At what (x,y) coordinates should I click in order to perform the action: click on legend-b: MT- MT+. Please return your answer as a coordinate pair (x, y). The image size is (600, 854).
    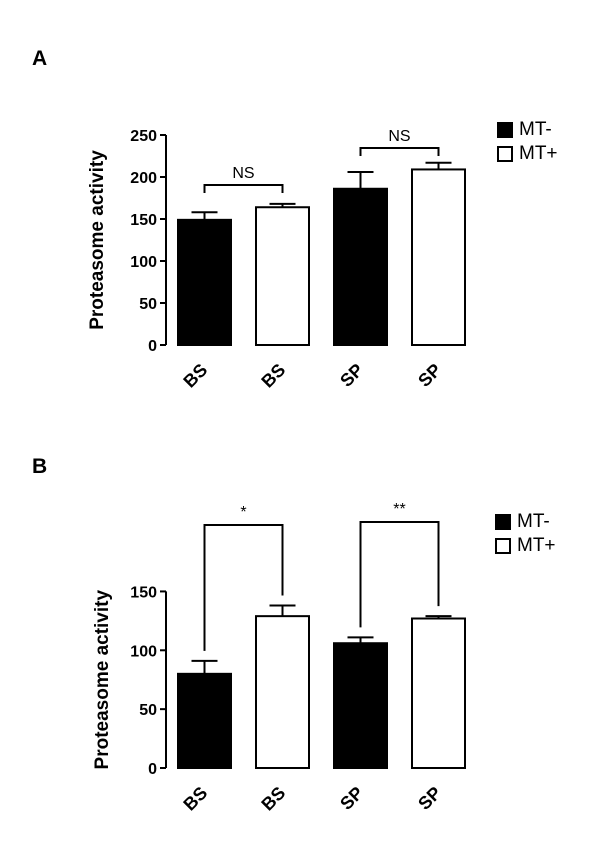
    Looking at the image, I should click on (525, 534).